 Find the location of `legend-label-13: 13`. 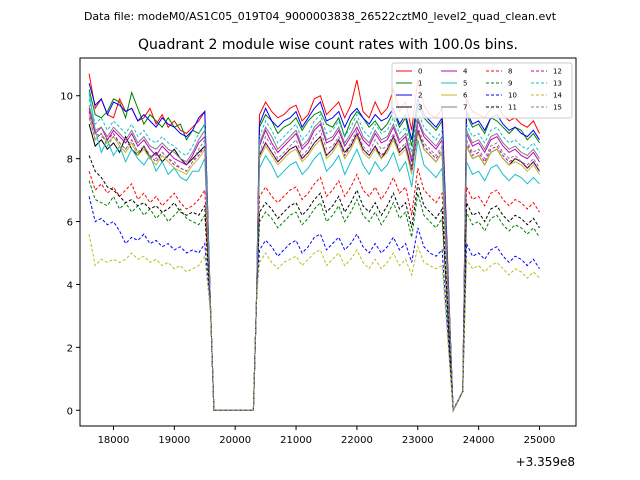

legend-label-13: 13 is located at coordinates (557, 84).